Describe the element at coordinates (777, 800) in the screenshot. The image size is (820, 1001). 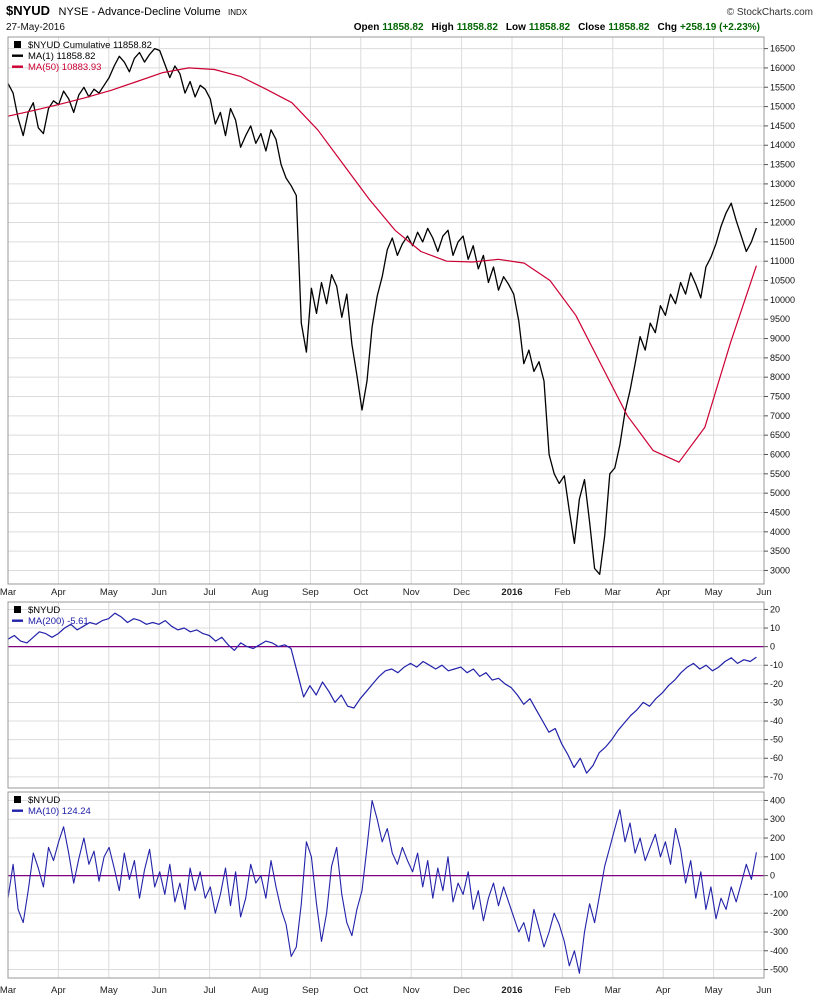
I see `y-tick-label: 400` at that location.